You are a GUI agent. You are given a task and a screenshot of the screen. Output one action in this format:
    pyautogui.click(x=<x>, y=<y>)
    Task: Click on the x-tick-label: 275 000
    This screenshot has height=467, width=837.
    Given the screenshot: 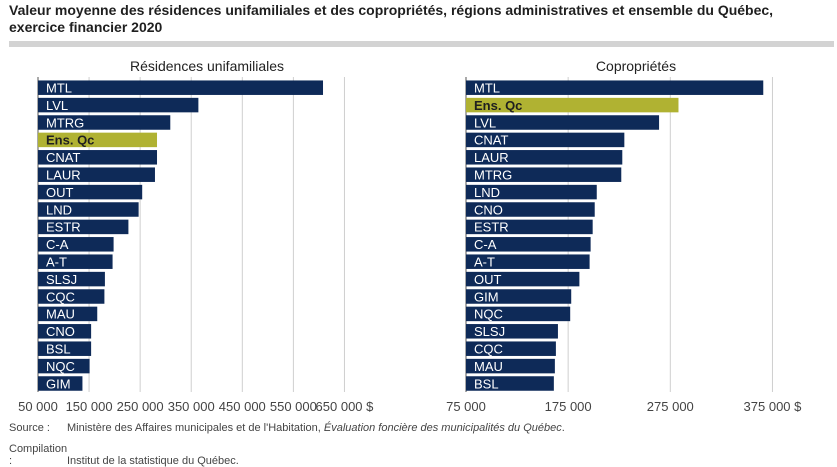 What is the action you would take?
    pyautogui.click(x=670, y=406)
    